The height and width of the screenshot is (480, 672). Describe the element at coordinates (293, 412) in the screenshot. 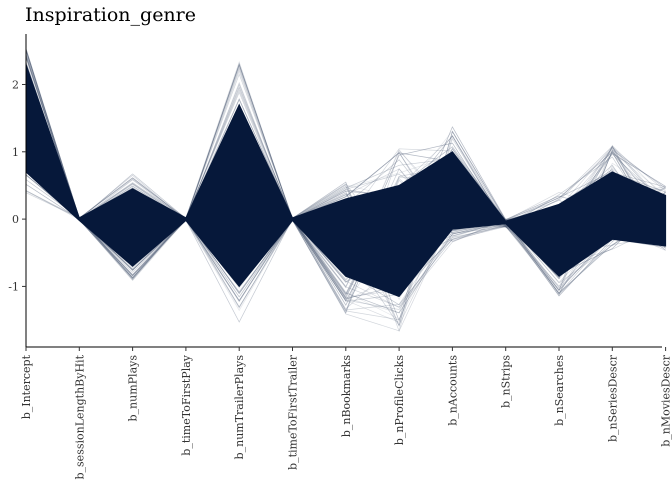

I see `x-tick-label: b_timeToFirstTrailer` at that location.